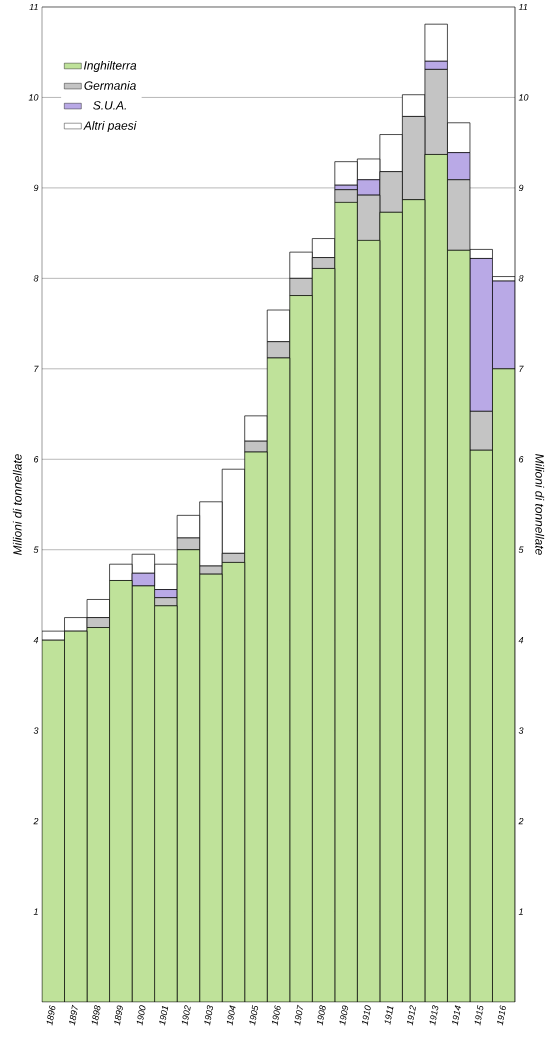  What do you see at coordinates (36, 821) in the screenshot?
I see `y-tick-label: 2` at bounding box center [36, 821].